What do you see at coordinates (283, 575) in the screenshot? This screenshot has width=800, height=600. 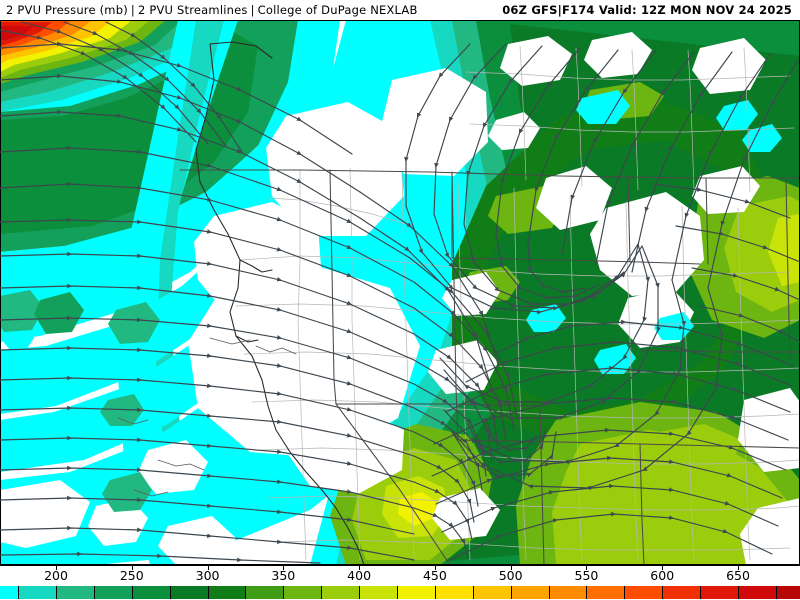 I see `colorbar-tick-label: 350` at bounding box center [283, 575].